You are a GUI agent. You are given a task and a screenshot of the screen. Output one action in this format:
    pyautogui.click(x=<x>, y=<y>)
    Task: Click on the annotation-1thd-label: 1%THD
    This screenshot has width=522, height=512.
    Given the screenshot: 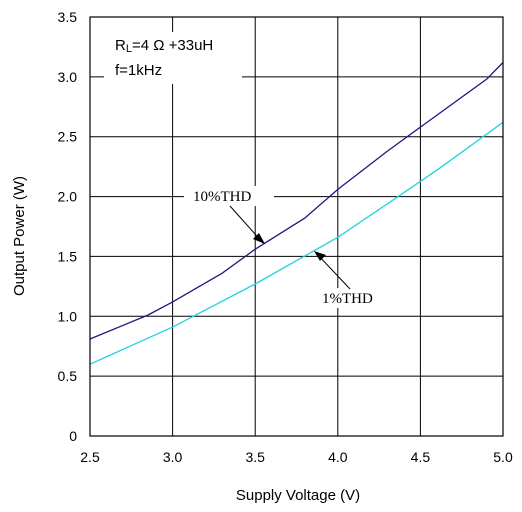 What is the action you would take?
    pyautogui.click(x=347, y=299)
    